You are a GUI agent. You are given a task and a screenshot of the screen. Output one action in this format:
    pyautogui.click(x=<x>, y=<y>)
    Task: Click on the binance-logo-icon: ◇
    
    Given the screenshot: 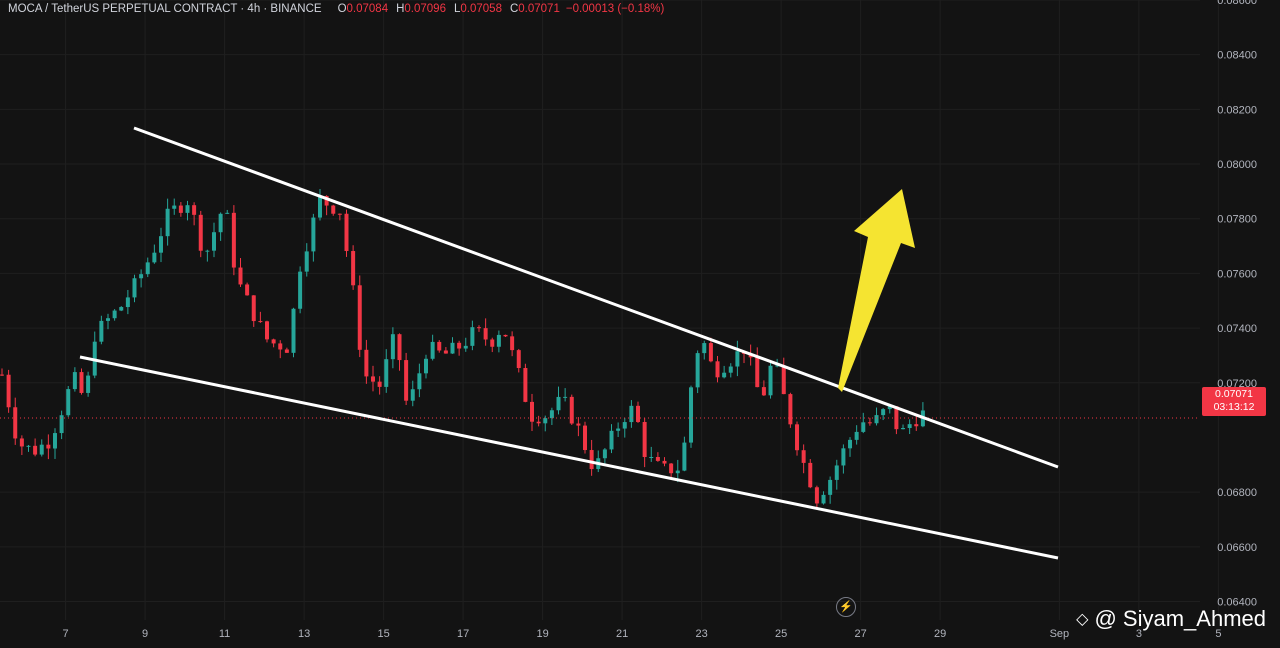 What is the action you would take?
    pyautogui.click(x=1082, y=619)
    